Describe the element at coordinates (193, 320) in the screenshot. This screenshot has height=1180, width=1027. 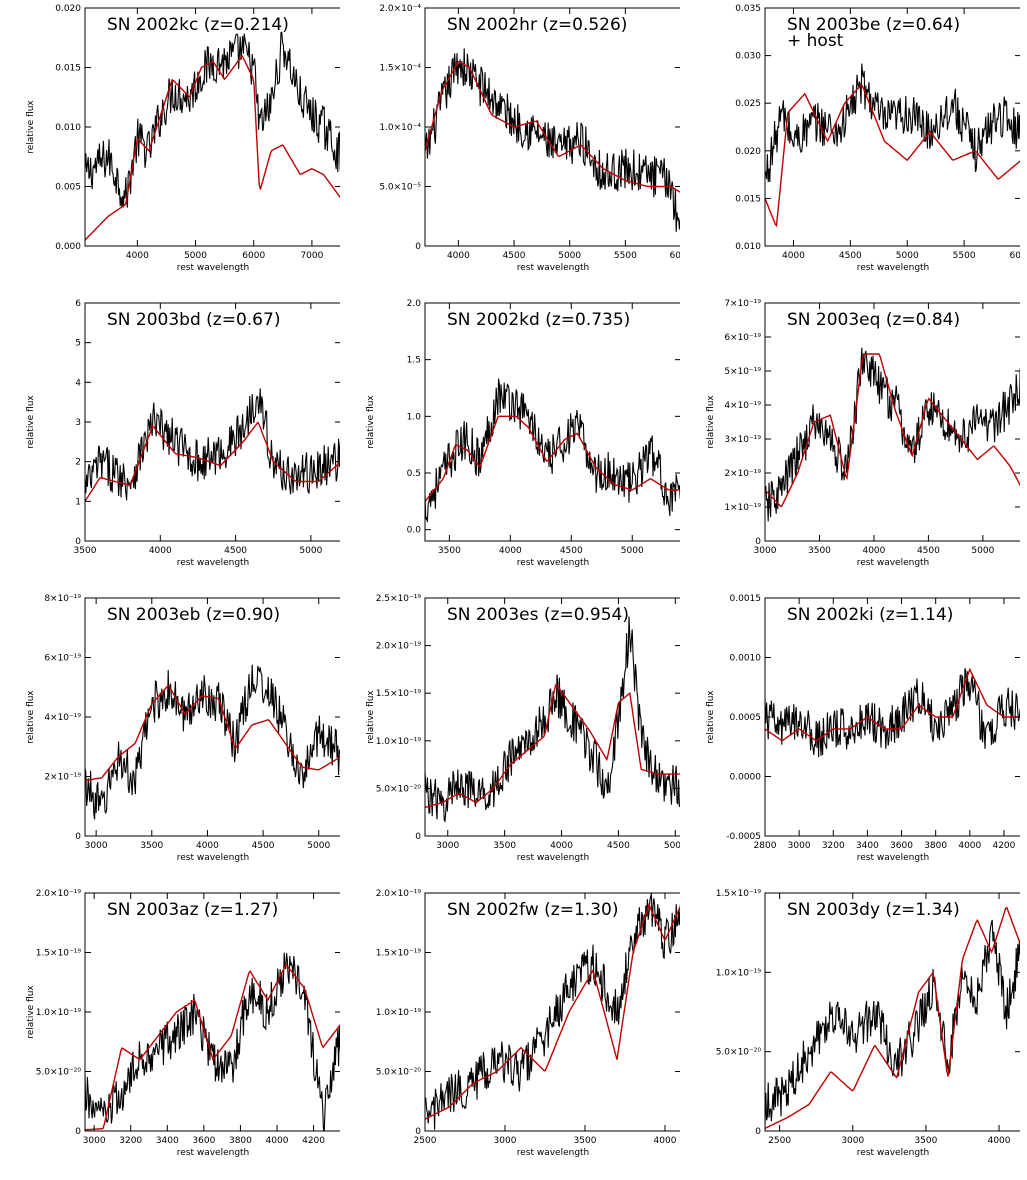
I see `panel-title: SN 2003bd (z=0.67)` at that location.